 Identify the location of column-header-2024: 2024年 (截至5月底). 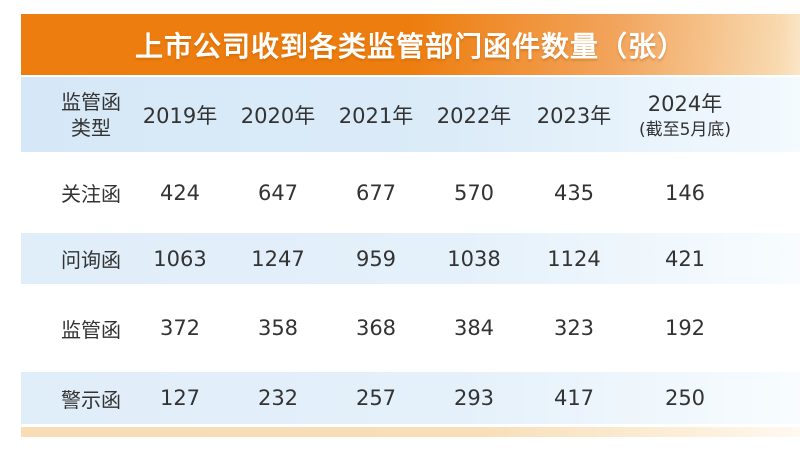
(685, 114).